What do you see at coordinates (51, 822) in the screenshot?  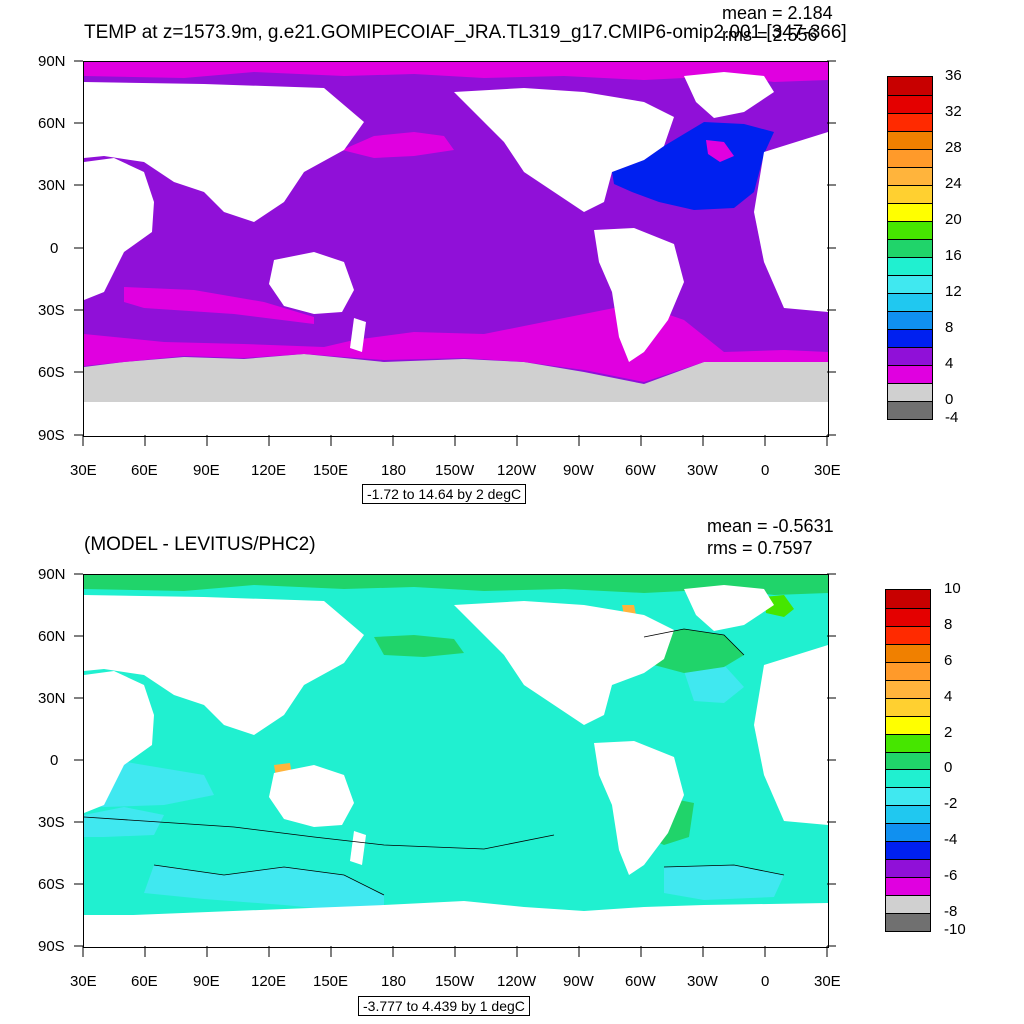 I see `bottom-lat-label: 30S` at bounding box center [51, 822].